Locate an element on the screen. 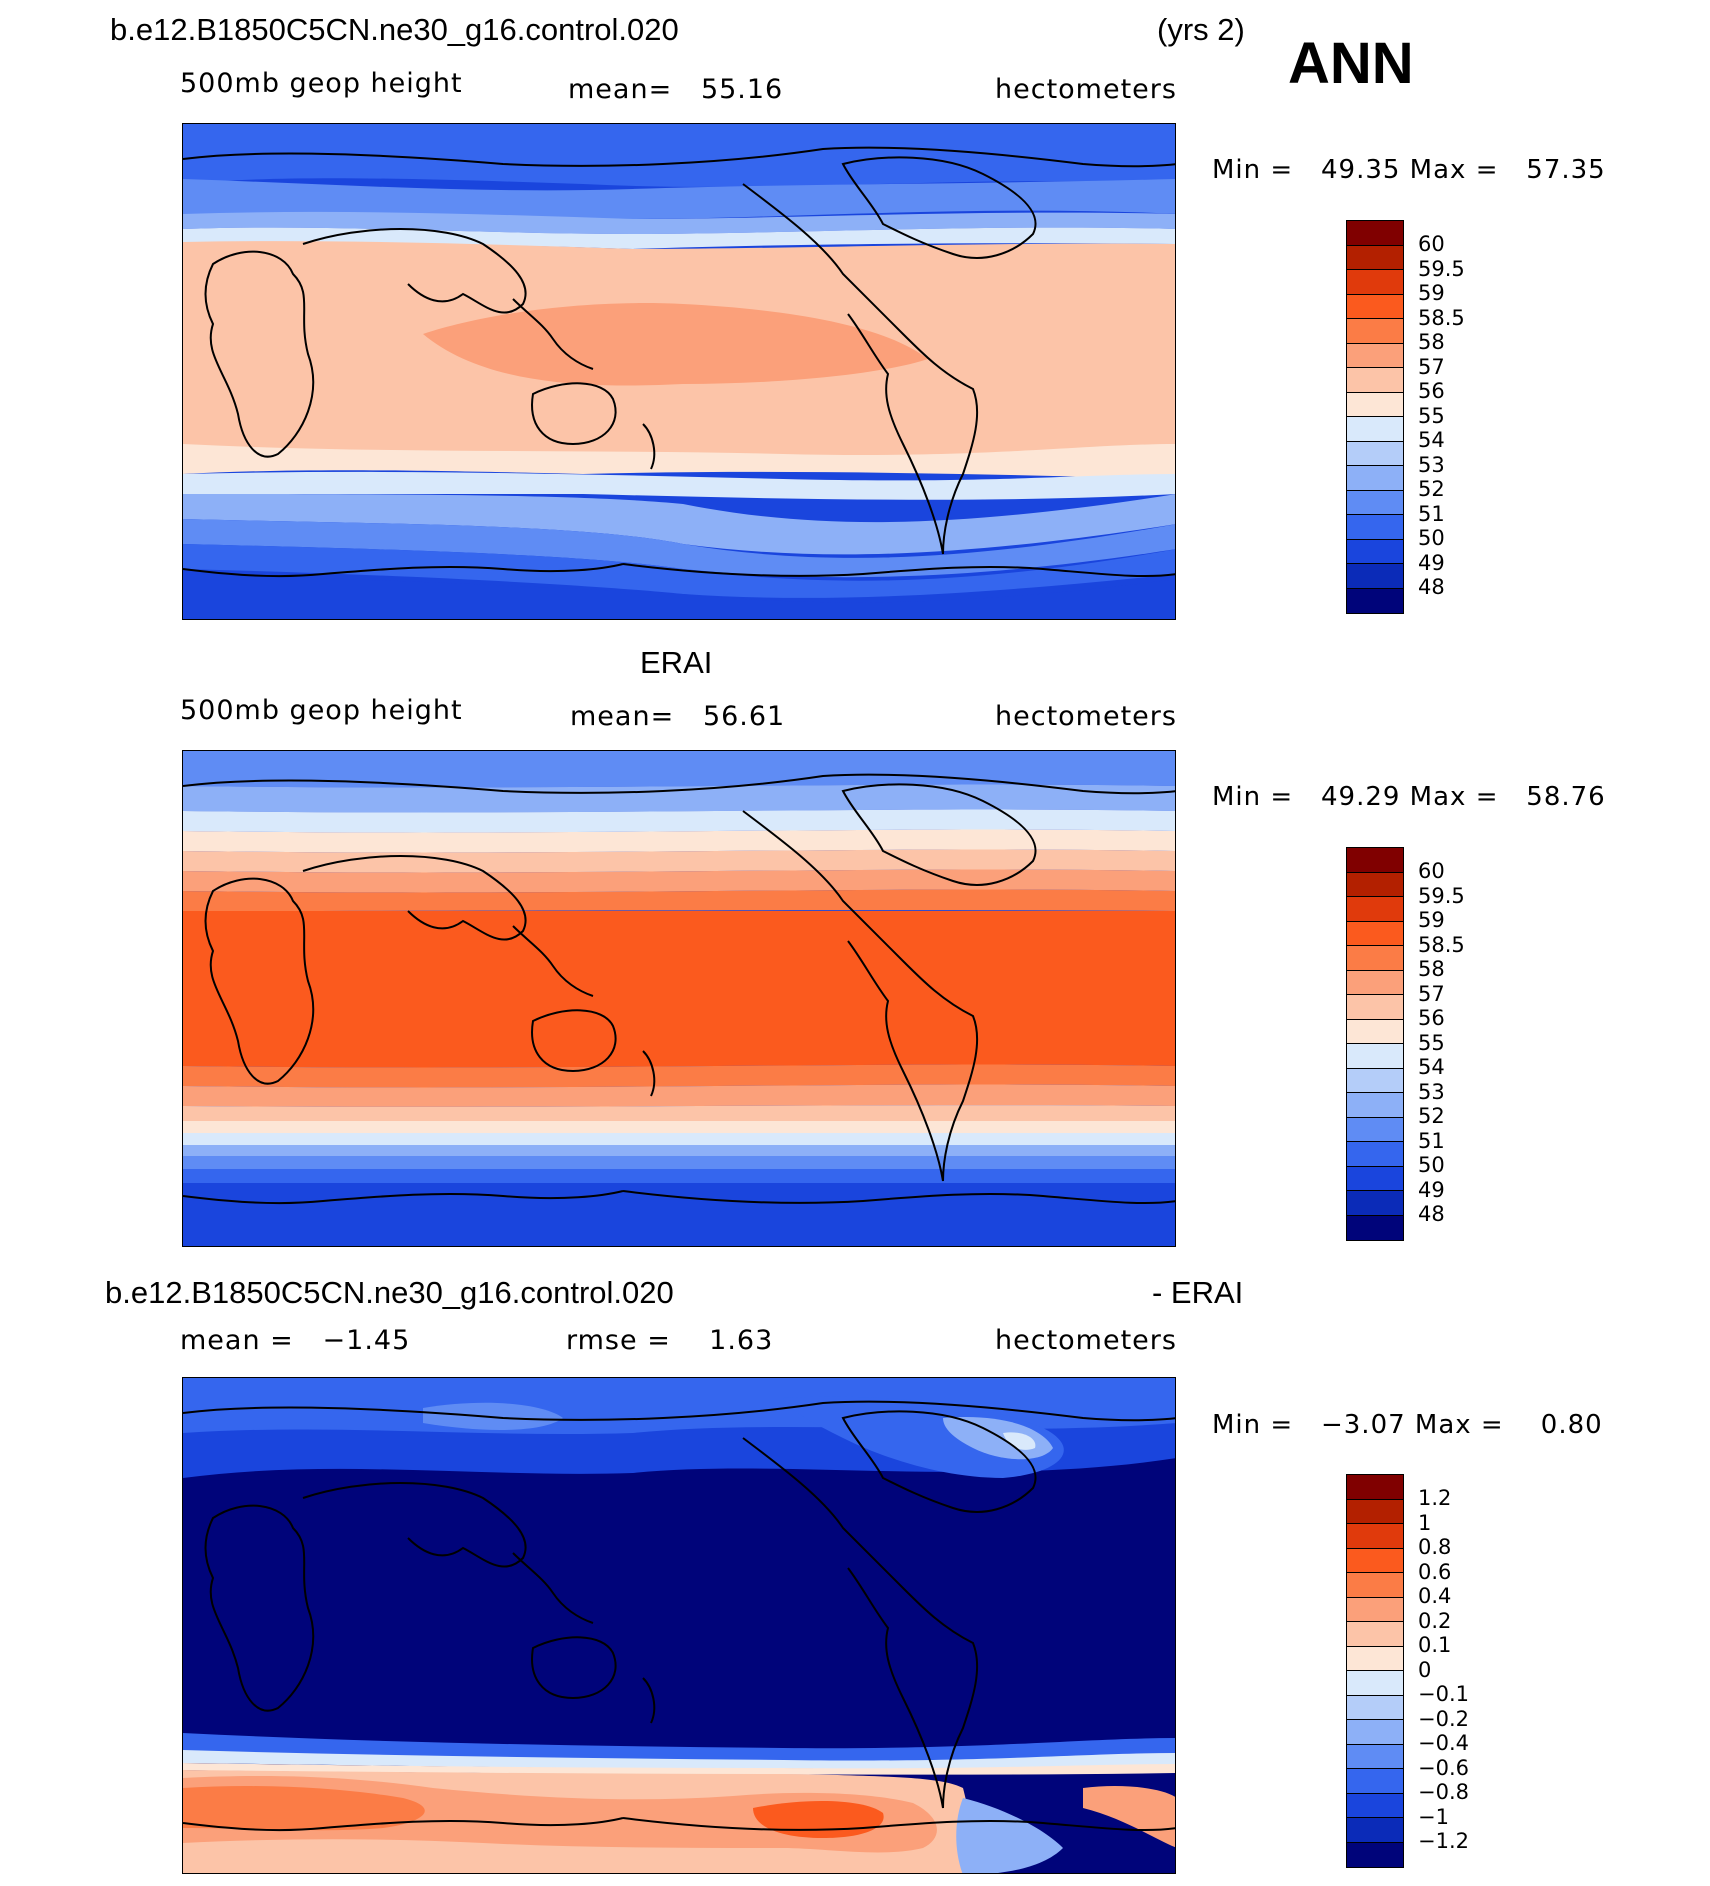 The width and height of the screenshot is (1710, 1886). colorbar-tick-label: 59 is located at coordinates (1431, 920).